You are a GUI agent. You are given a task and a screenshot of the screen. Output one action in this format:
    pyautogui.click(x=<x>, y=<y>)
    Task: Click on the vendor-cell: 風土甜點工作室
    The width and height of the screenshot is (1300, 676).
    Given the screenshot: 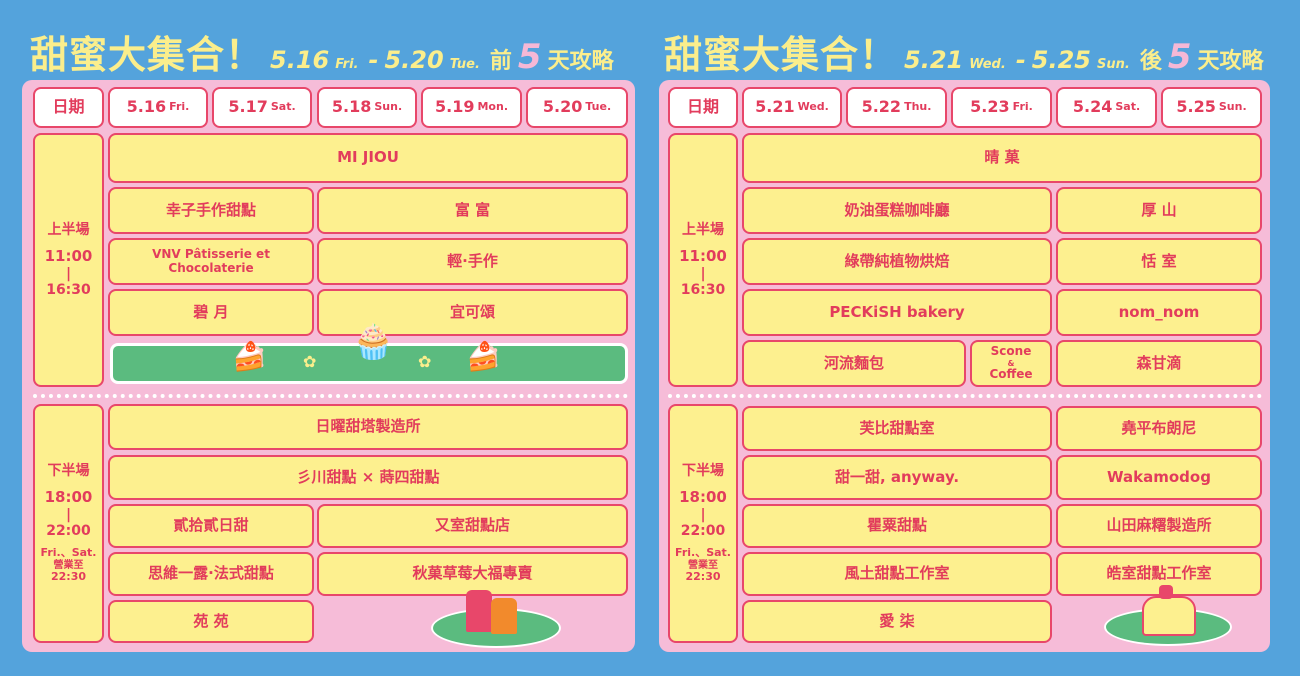 What is the action you would take?
    pyautogui.click(x=897, y=574)
    